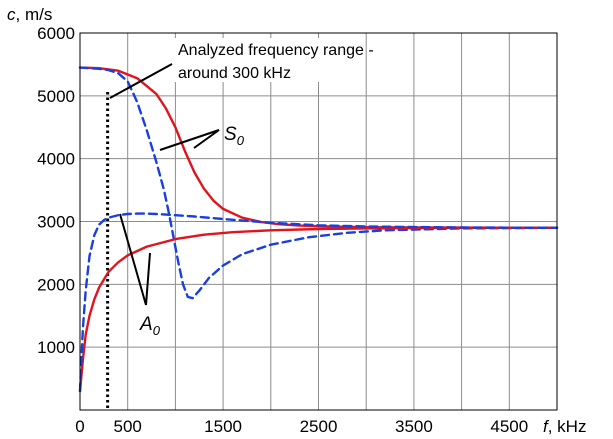  I want to click on y-tick-labels: 1000 2000 3000 4000 5000 6000, so click(56, 190).